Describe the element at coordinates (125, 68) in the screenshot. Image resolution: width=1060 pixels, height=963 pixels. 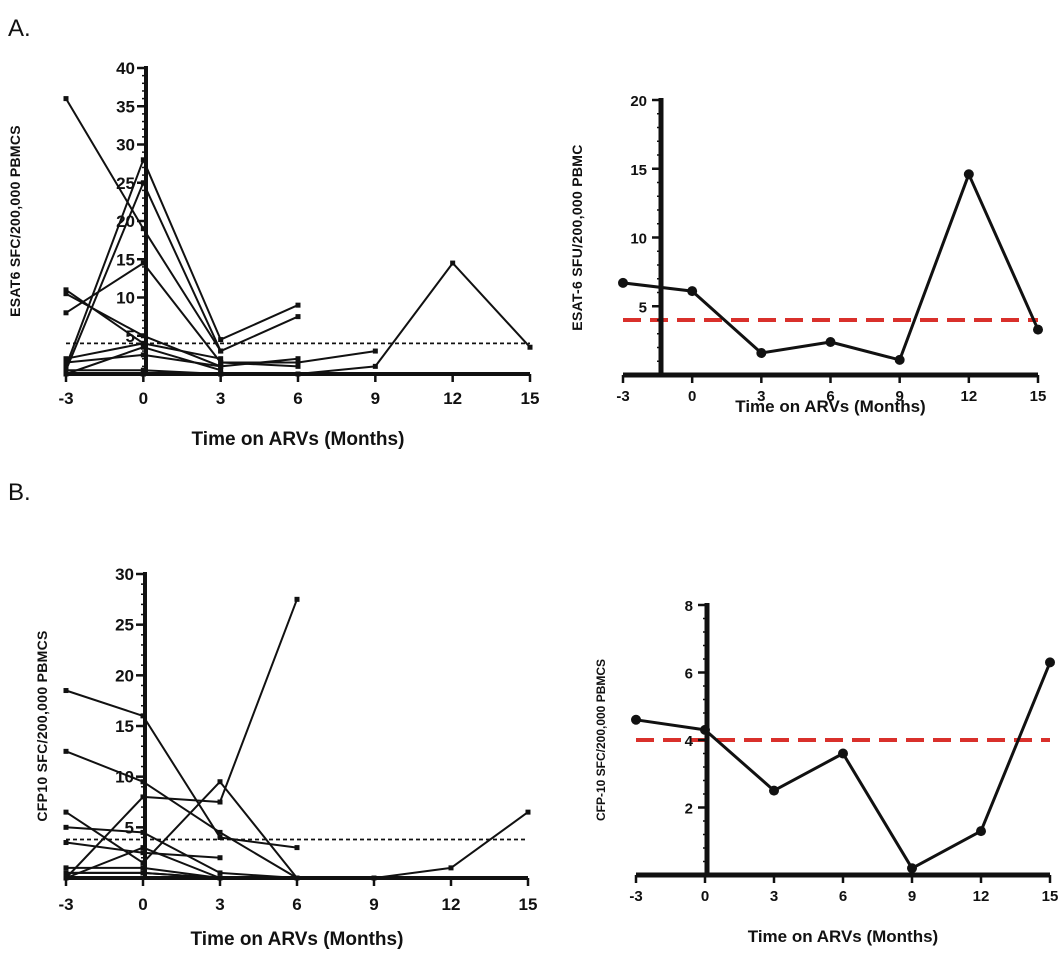
I see `y-tick-label: 40` at that location.